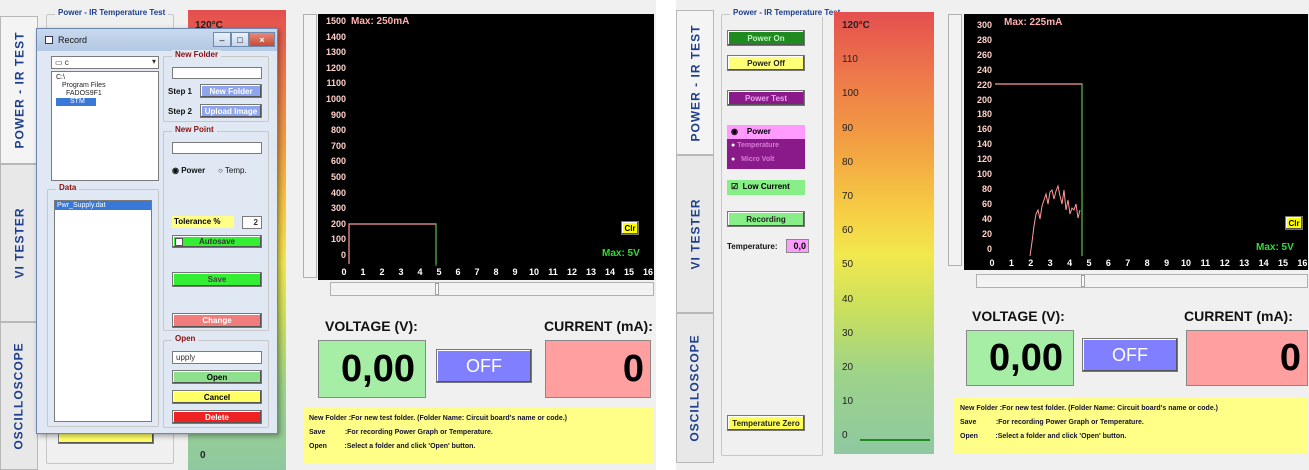  I want to click on new-folder-input, so click(217, 73).